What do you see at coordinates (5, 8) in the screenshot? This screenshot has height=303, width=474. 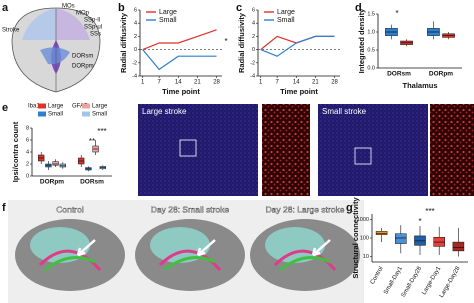 I see `panel-label: a` at bounding box center [5, 8].